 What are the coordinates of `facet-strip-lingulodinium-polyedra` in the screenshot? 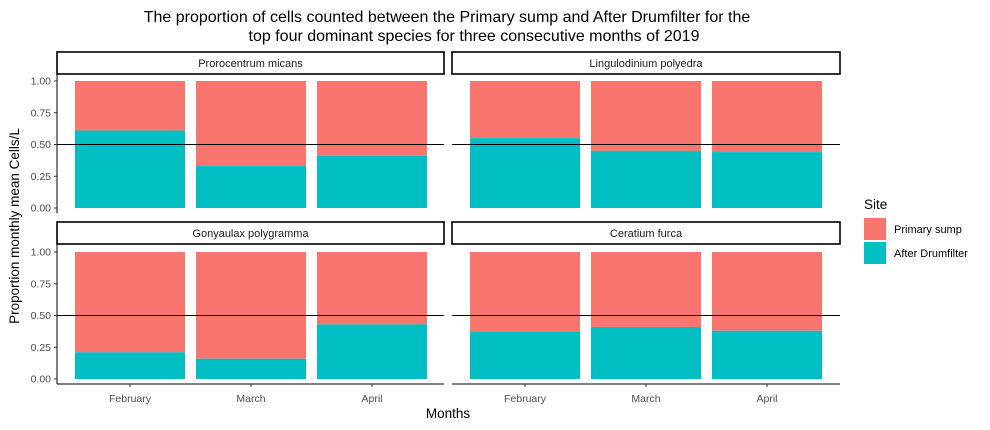 It's located at (646, 63).